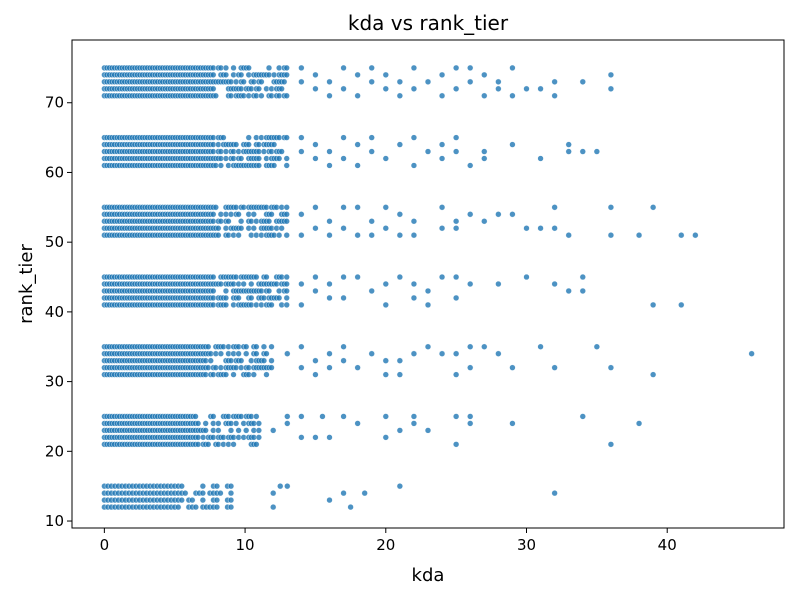 The width and height of the screenshot is (800, 600). I want to click on y-tick-label: 10, so click(54, 521).